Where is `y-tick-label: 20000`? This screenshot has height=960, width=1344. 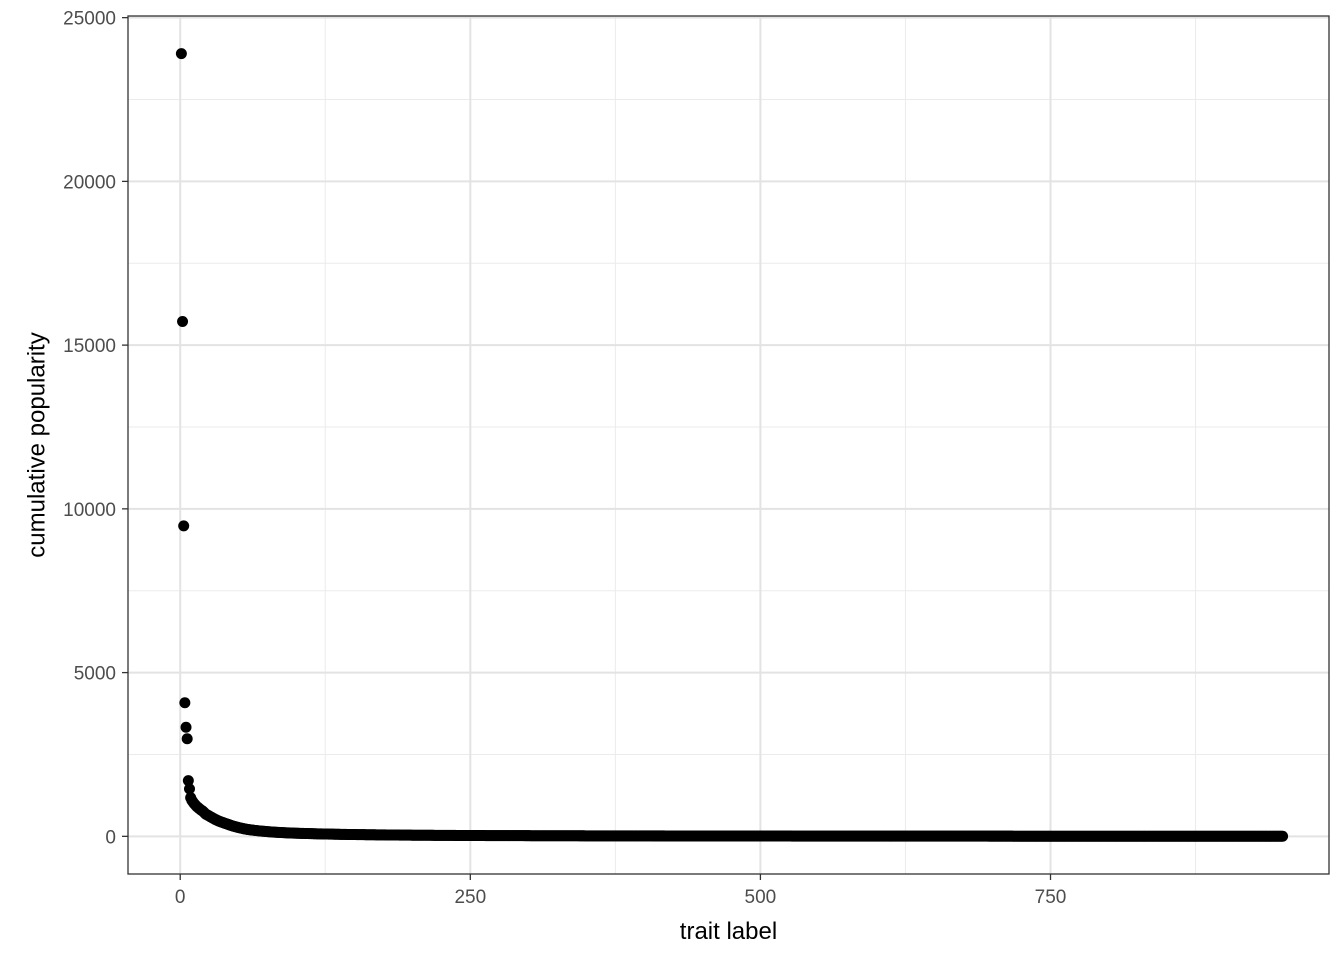 y-tick-label: 20000 is located at coordinates (89, 182).